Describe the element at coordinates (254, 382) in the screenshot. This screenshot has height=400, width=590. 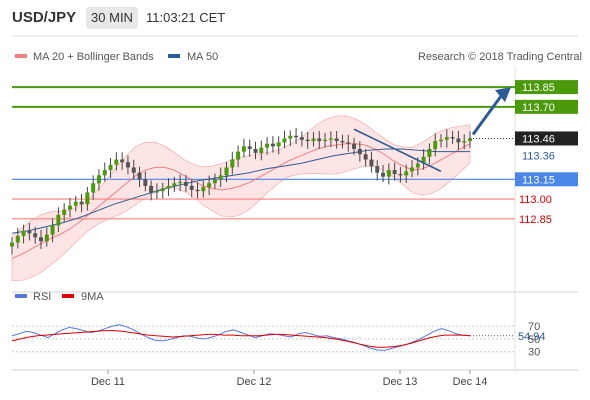
I see `x-tick-label-1: Dec 12` at that location.